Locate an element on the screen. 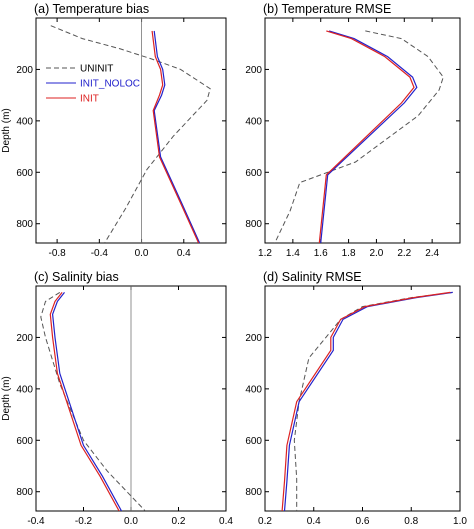 Image resolution: width=474 pixels, height=529 pixels. x-tick-label: -0.2 is located at coordinates (84, 521).